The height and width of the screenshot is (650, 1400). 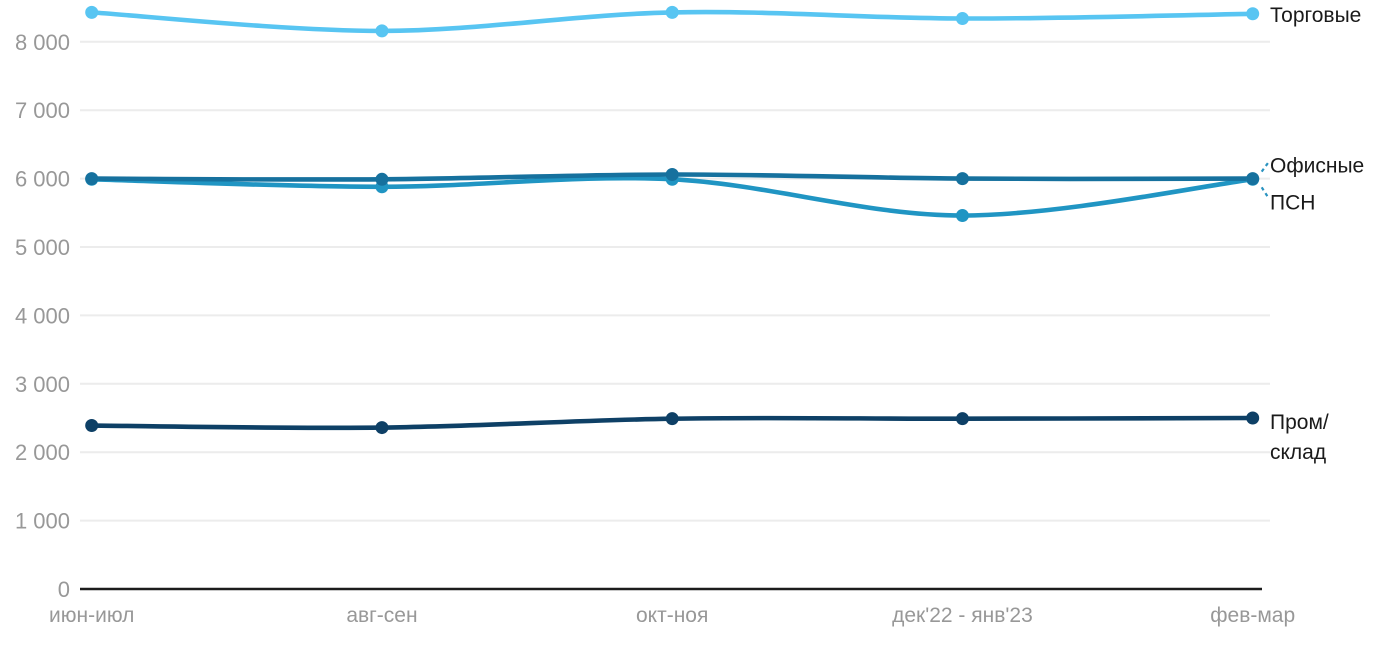 What do you see at coordinates (1298, 452) in the screenshot?
I see `series-label-Пром/склад-1: склад` at bounding box center [1298, 452].